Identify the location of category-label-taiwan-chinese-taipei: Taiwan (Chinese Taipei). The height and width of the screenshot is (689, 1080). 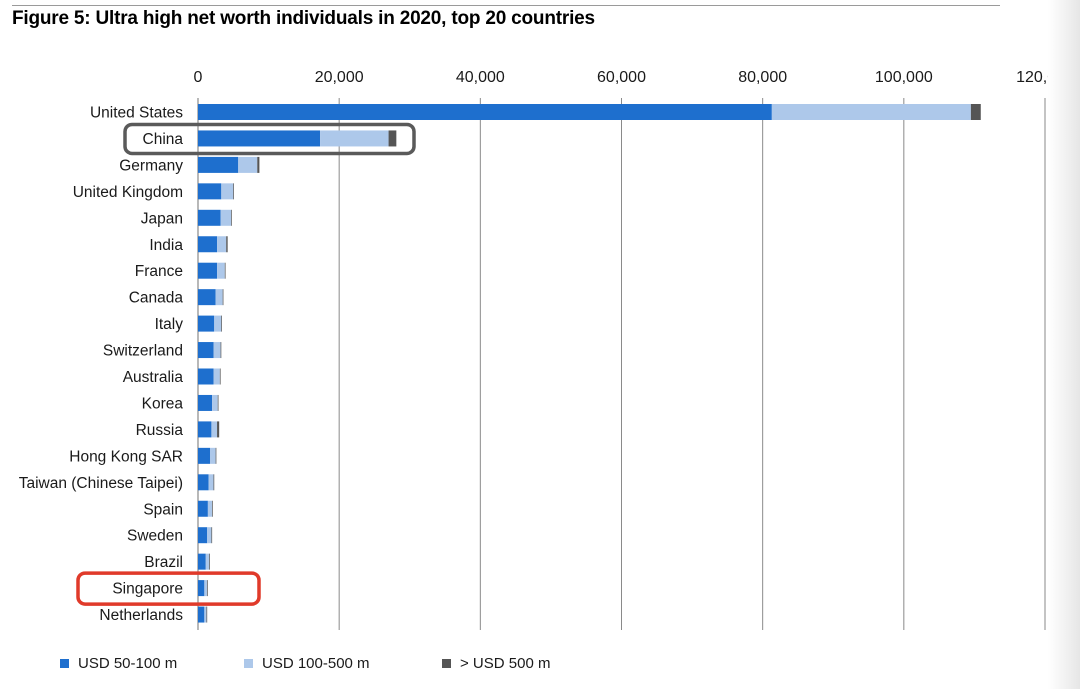
(101, 483).